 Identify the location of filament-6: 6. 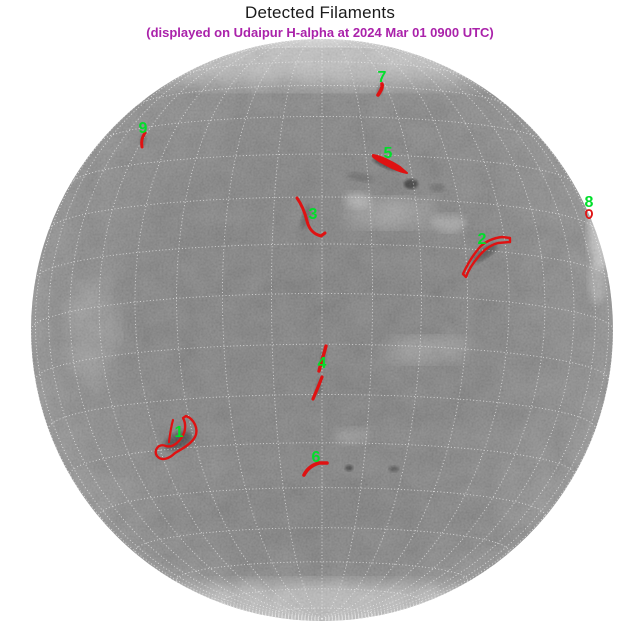
(315, 463).